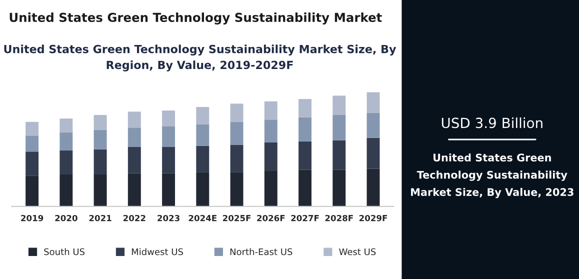 This screenshot has width=579, height=279. I want to click on x-tick-label: 2020, so click(66, 218).